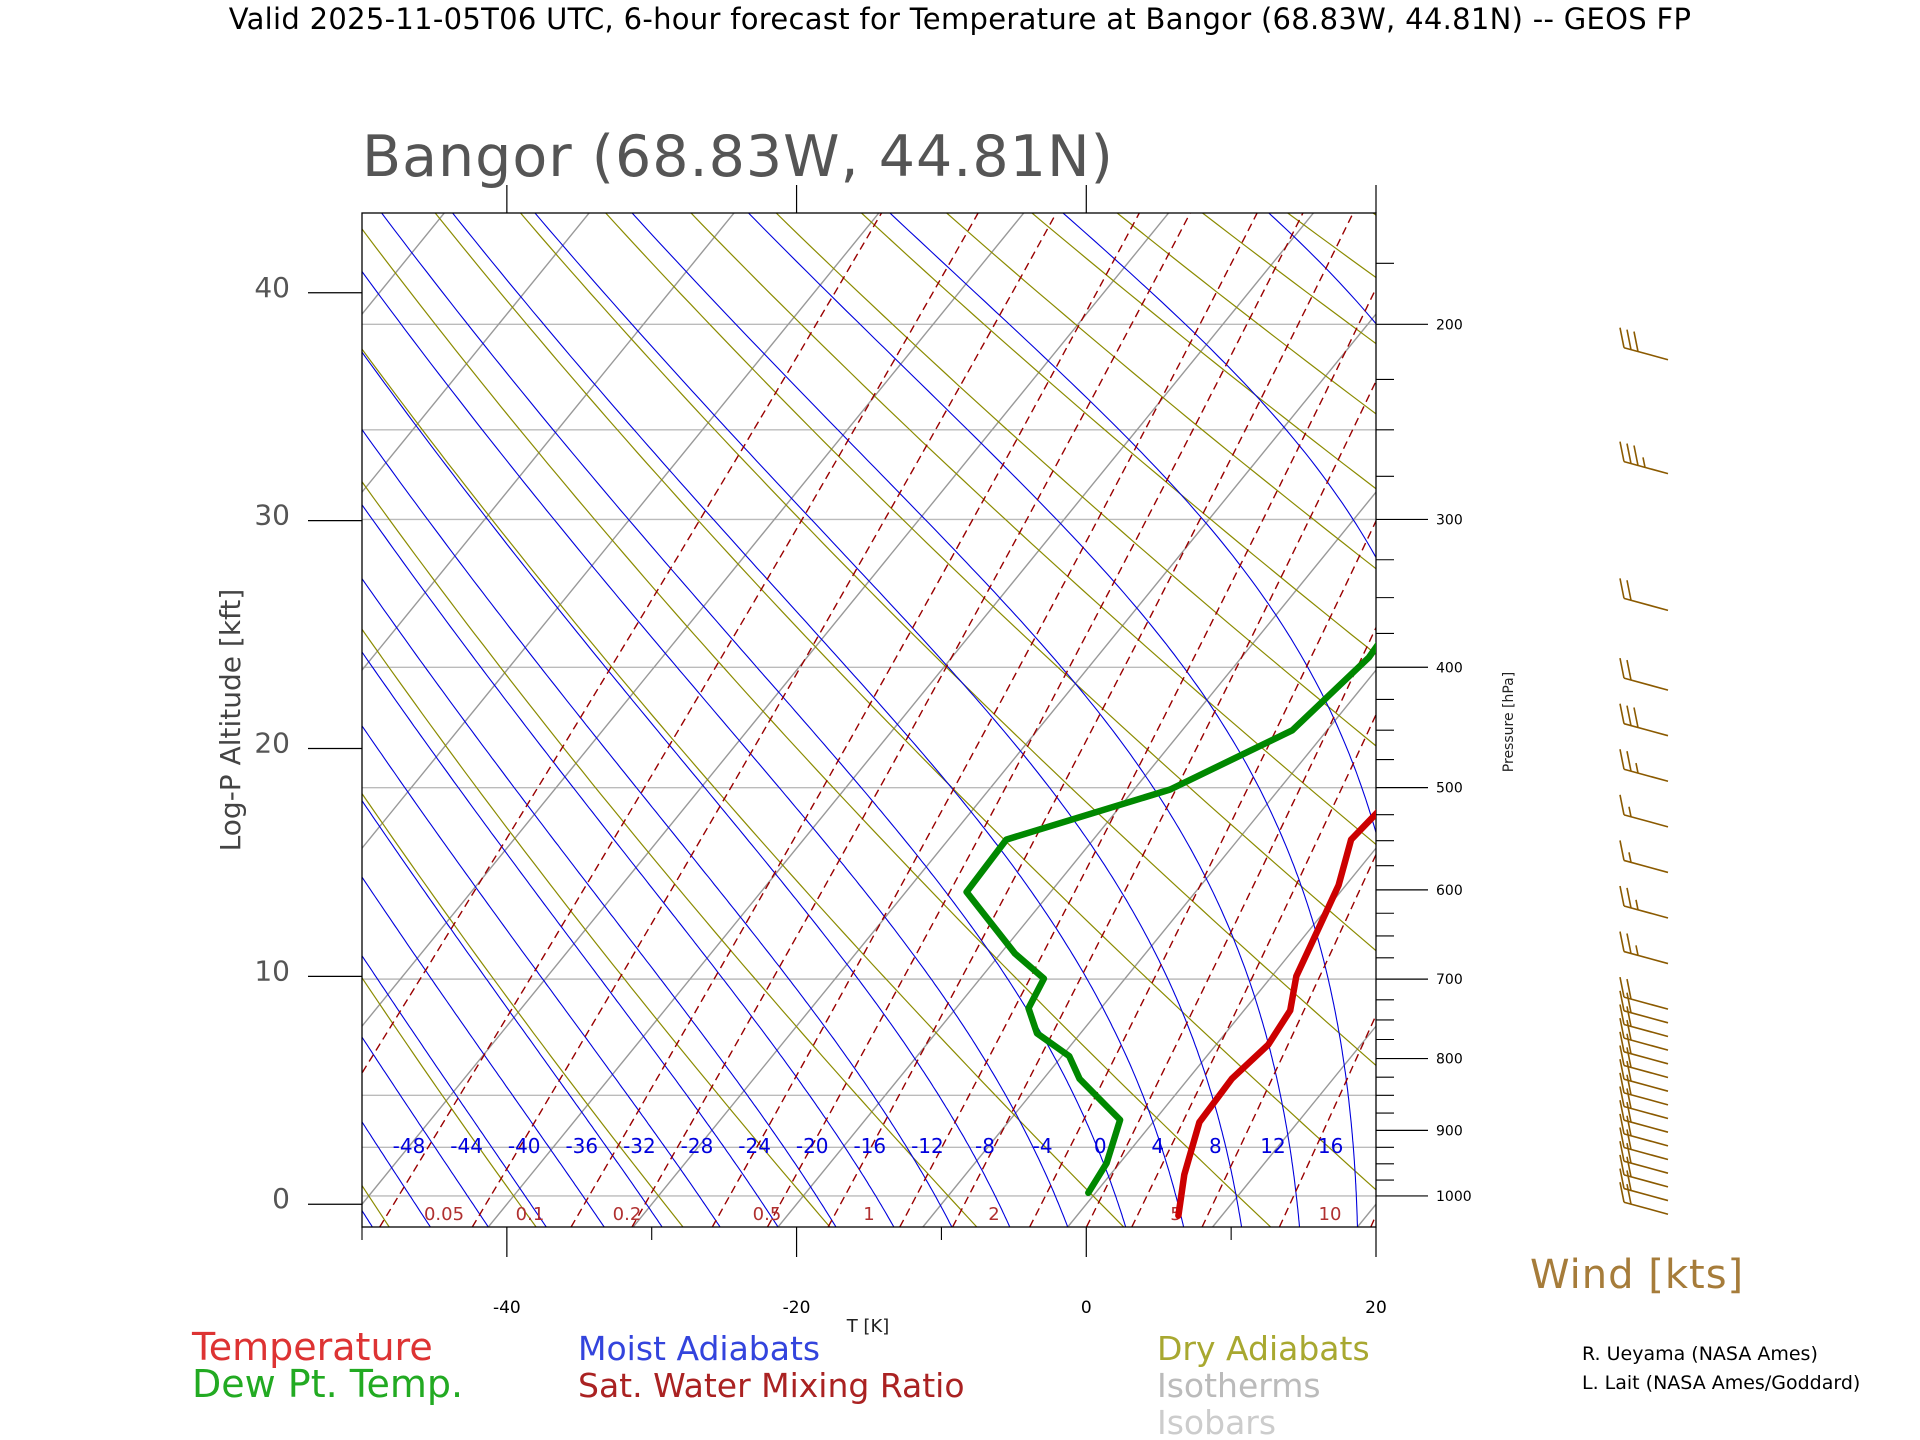 This screenshot has width=1920, height=1440. What do you see at coordinates (993, 1214) in the screenshot?
I see `mixing-ratio-label: 2` at bounding box center [993, 1214].